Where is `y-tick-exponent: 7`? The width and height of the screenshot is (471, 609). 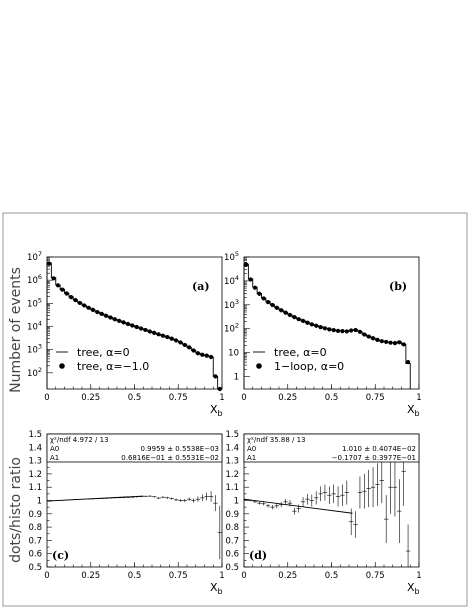
y-tick-exponent: 7 is located at coordinates (40, 254).